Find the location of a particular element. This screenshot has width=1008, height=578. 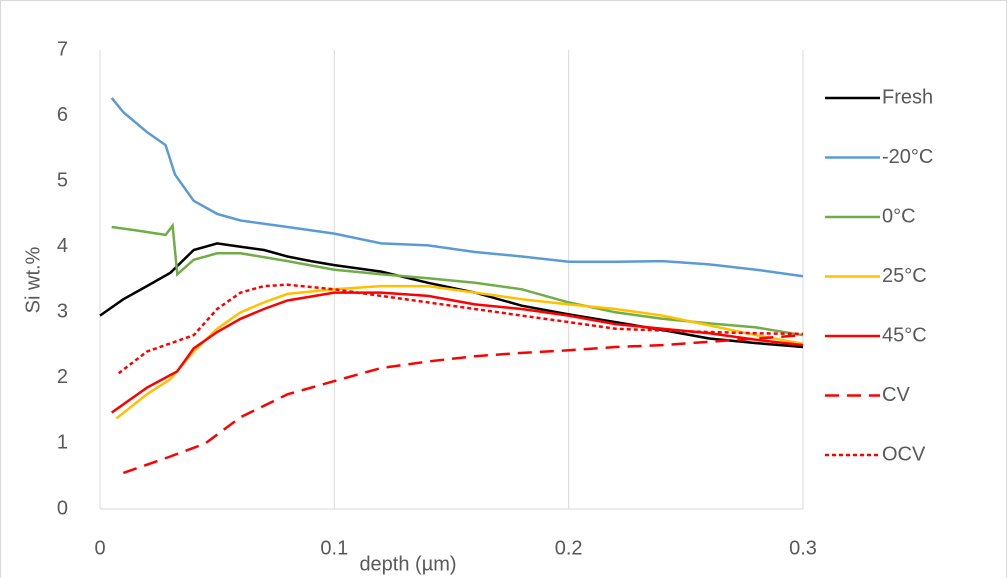

legend-label: 45°C is located at coordinates (904, 335).